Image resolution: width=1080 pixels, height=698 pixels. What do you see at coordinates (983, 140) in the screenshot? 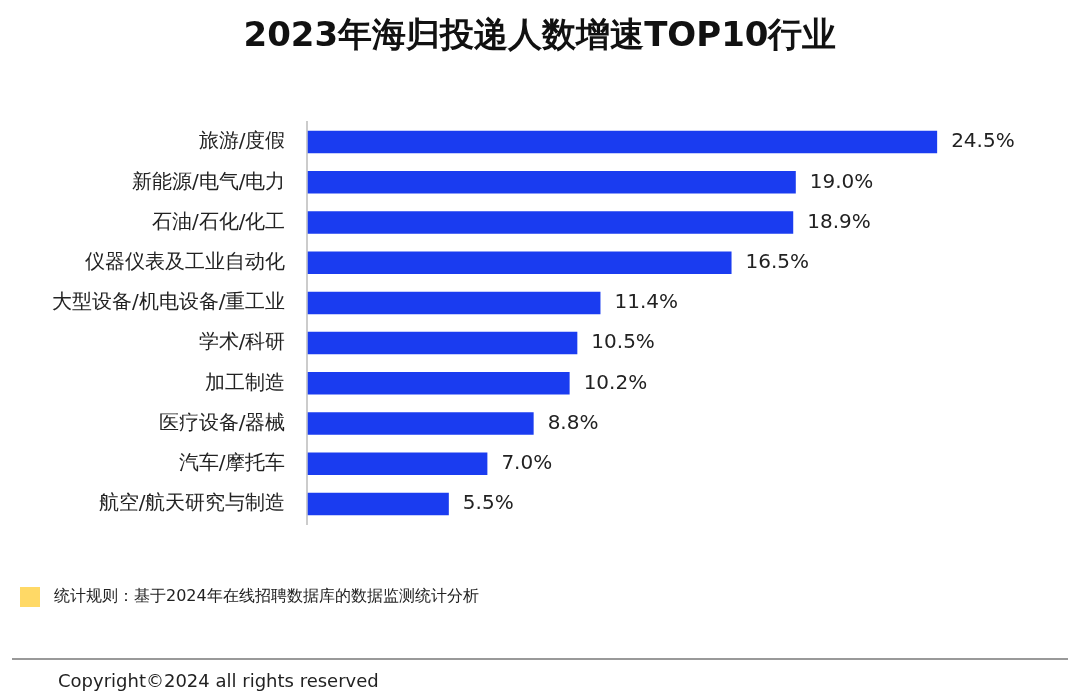
I see `data-label: 24.5%` at bounding box center [983, 140].